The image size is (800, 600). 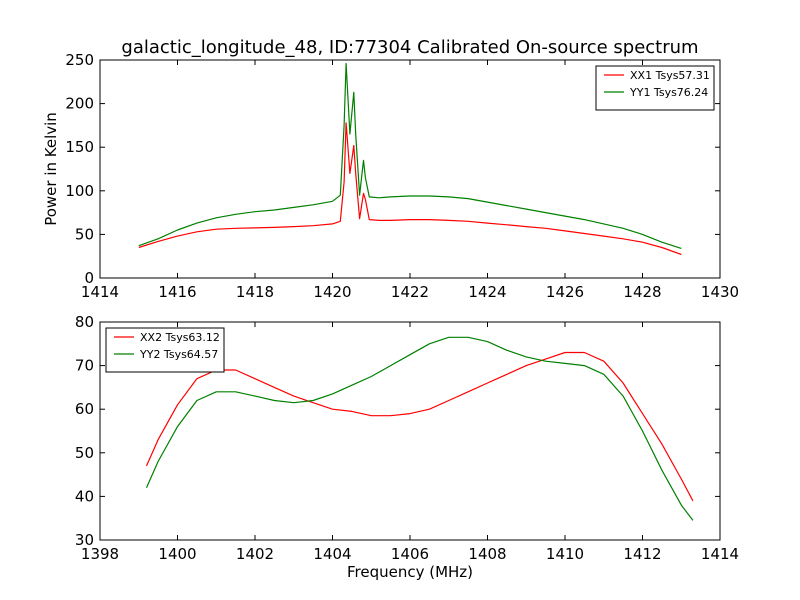 What do you see at coordinates (89, 278) in the screenshot?
I see `y-tick-label: 0` at bounding box center [89, 278].